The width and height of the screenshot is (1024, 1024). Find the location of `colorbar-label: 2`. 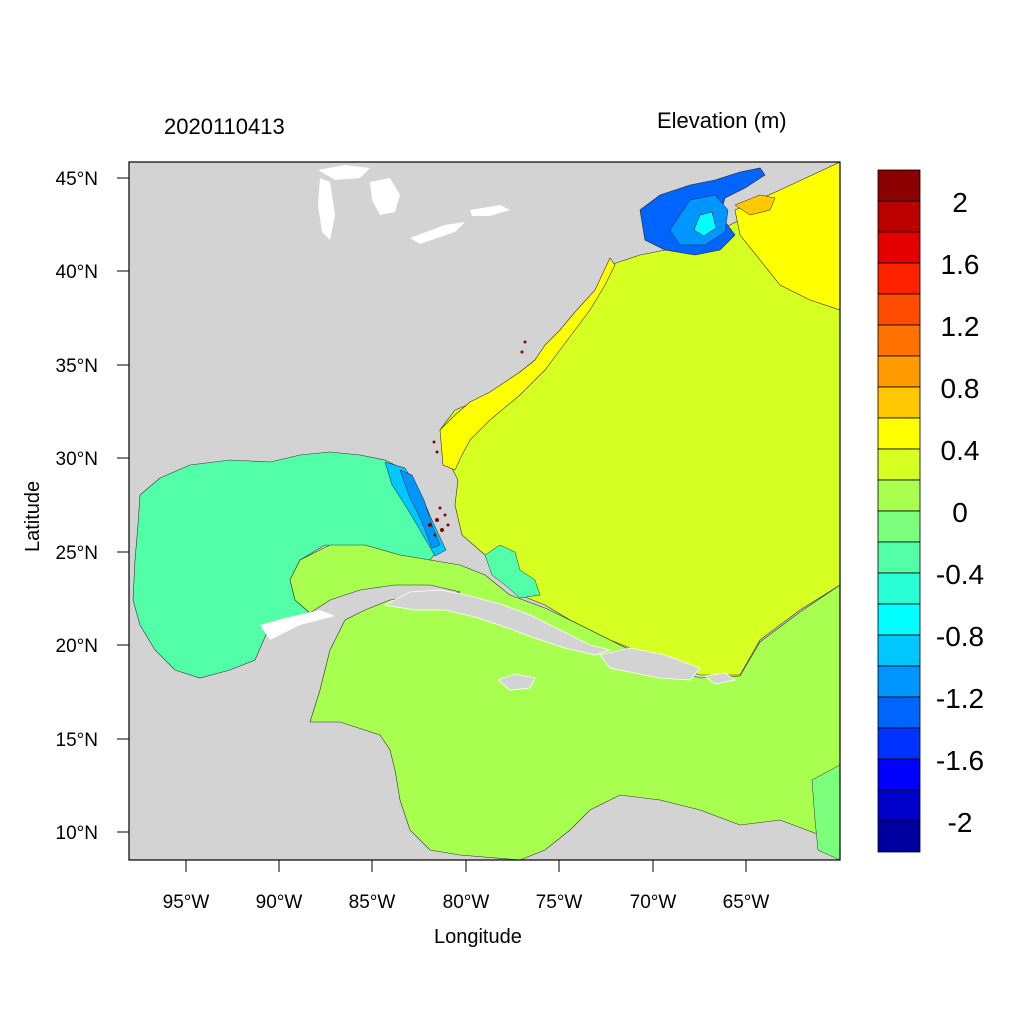

colorbar-label: 2 is located at coordinates (960, 202).